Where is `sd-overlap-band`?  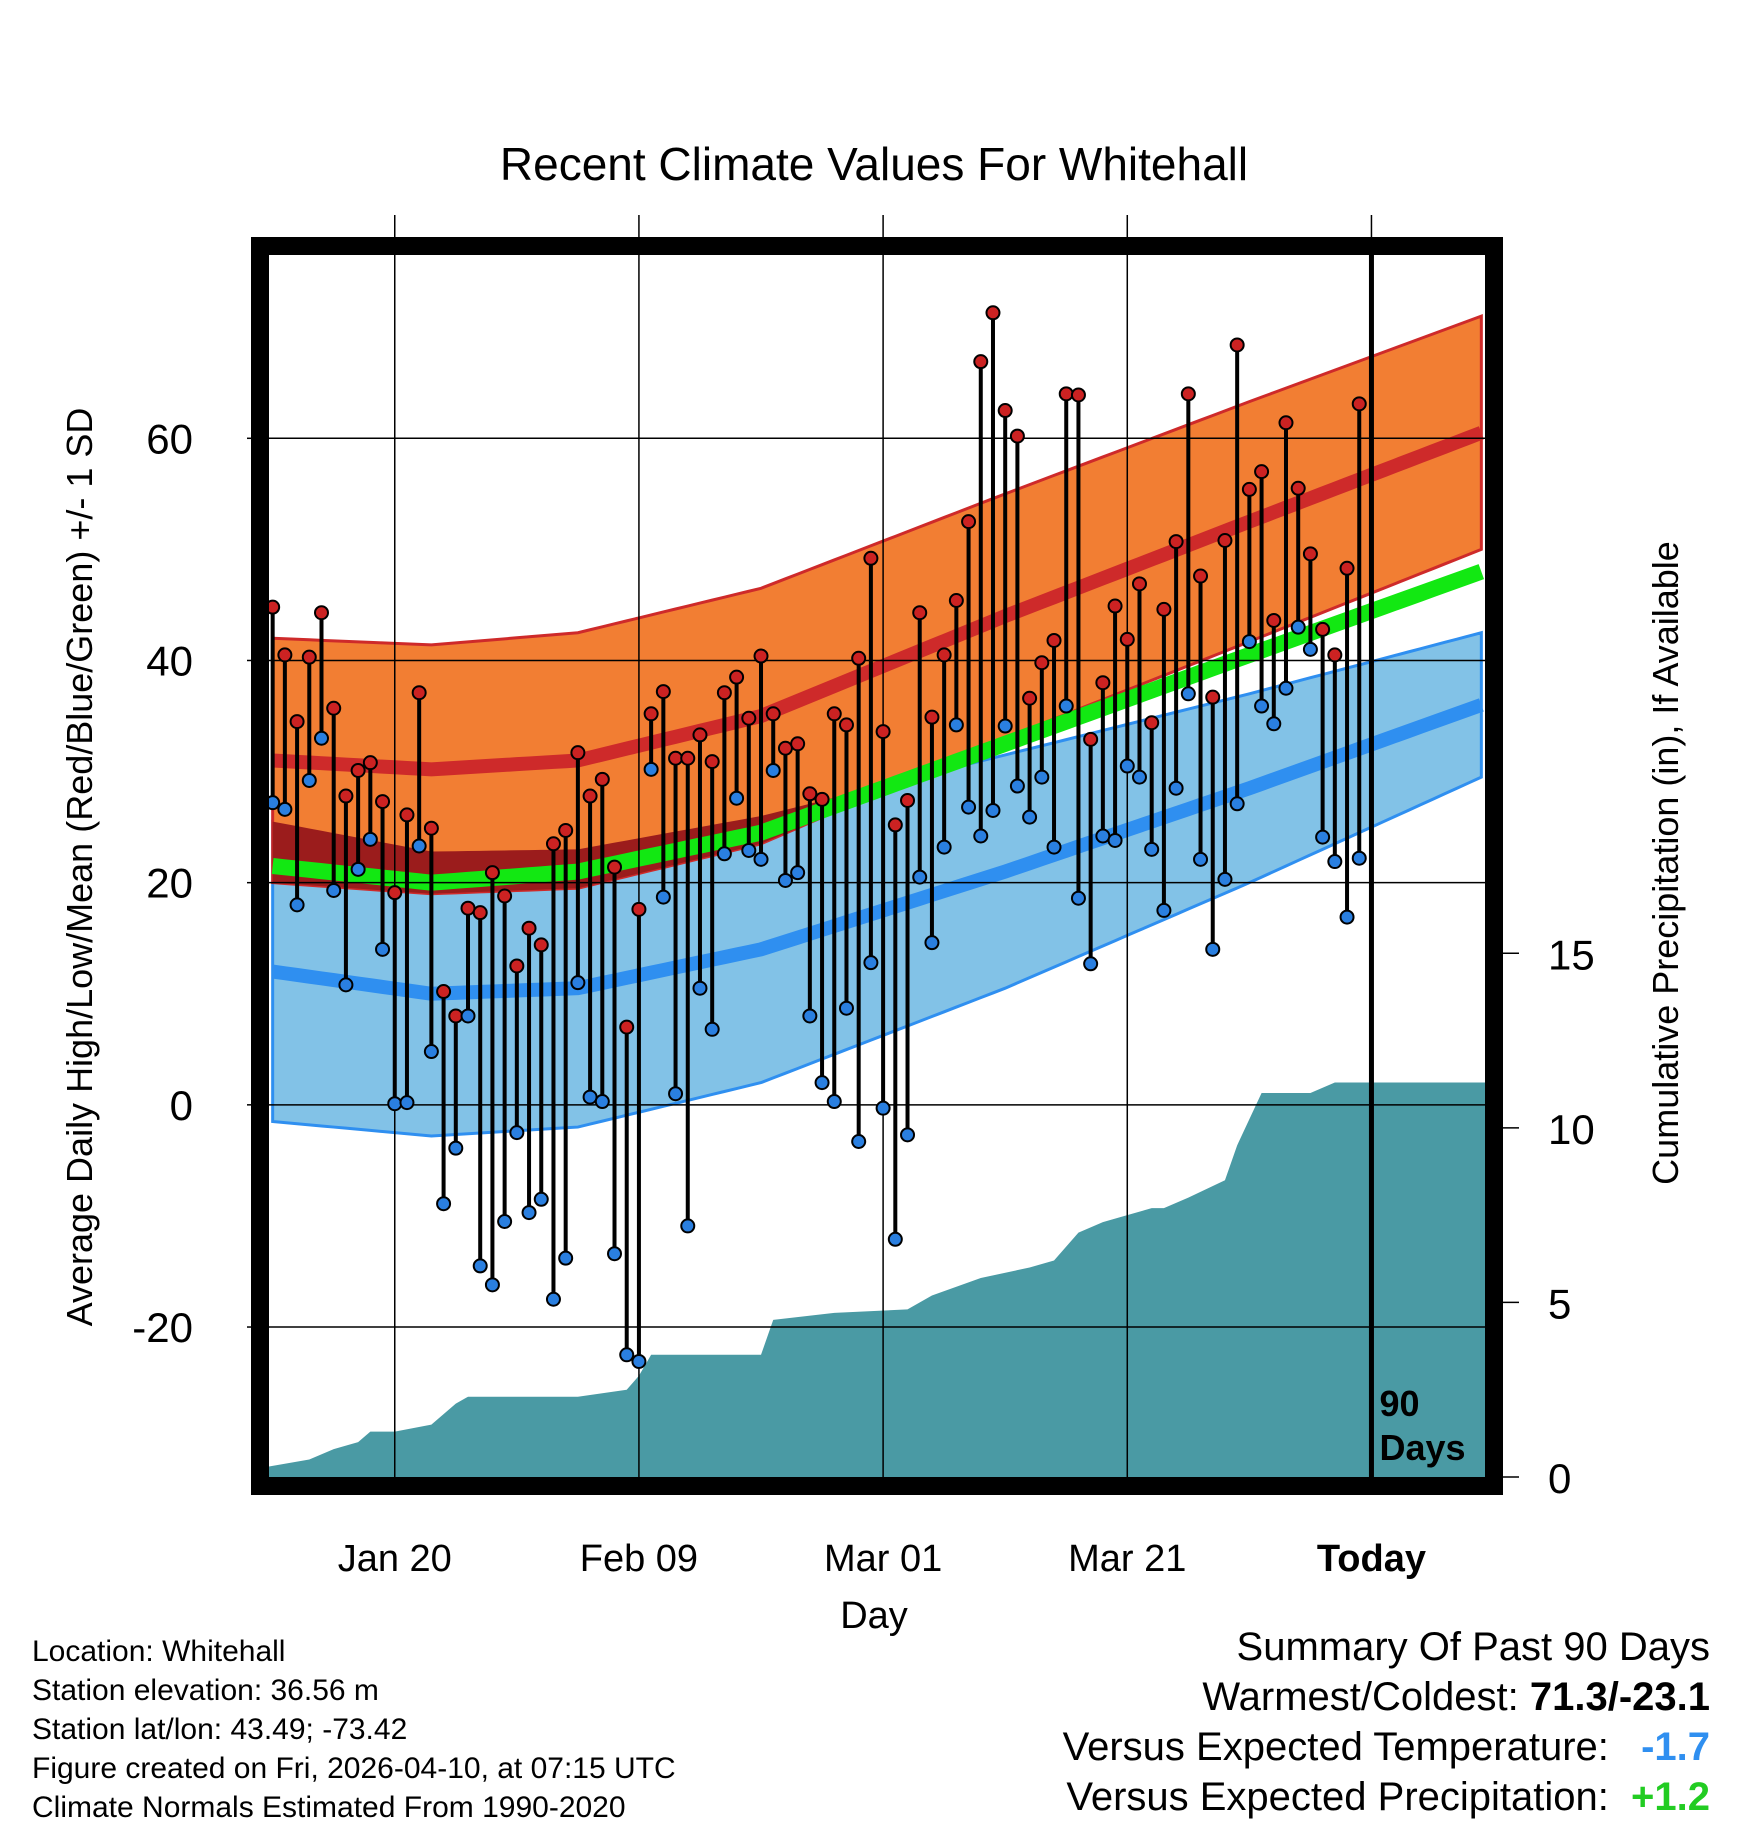 sd-overlap-band is located at coordinates (877, 721).